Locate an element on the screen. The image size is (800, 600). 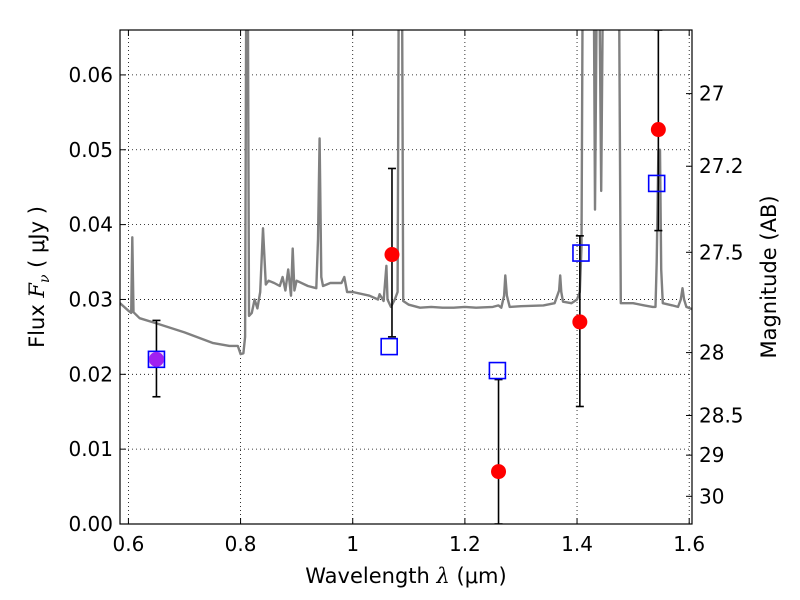
observed-point-group is located at coordinates (498, 451).